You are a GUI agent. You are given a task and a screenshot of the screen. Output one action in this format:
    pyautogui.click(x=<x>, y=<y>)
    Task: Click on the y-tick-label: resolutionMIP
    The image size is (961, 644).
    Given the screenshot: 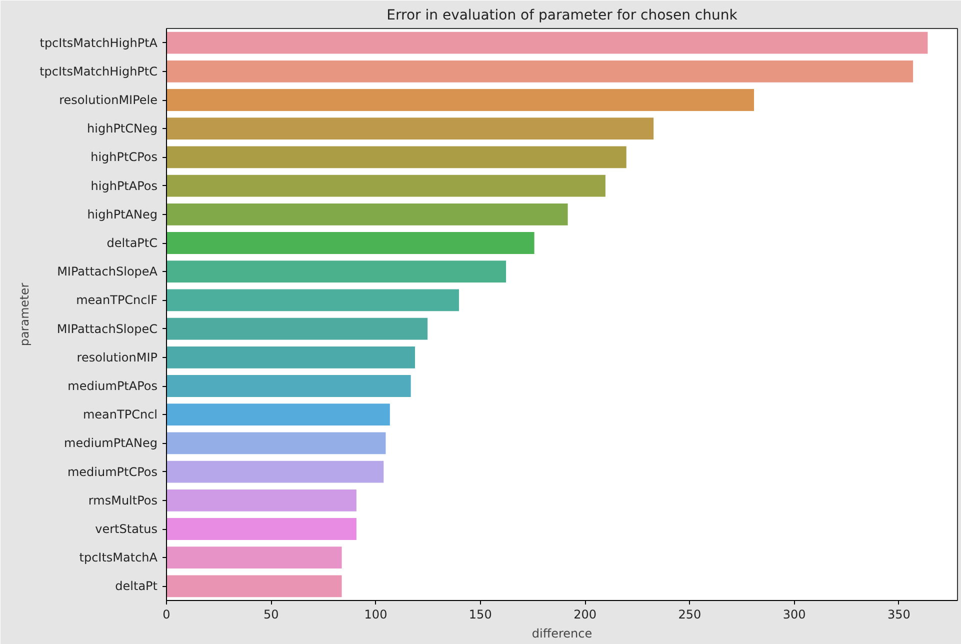 What is the action you would take?
    pyautogui.click(x=117, y=357)
    